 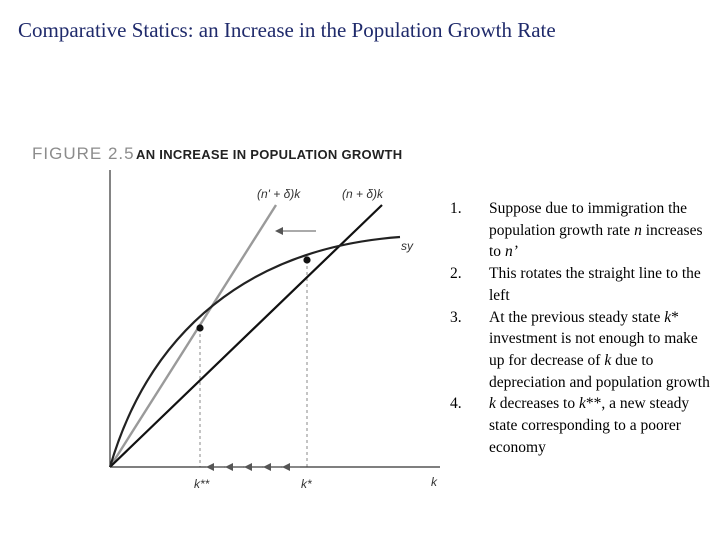 I want to click on list-text: n, so click(x=638, y=230).